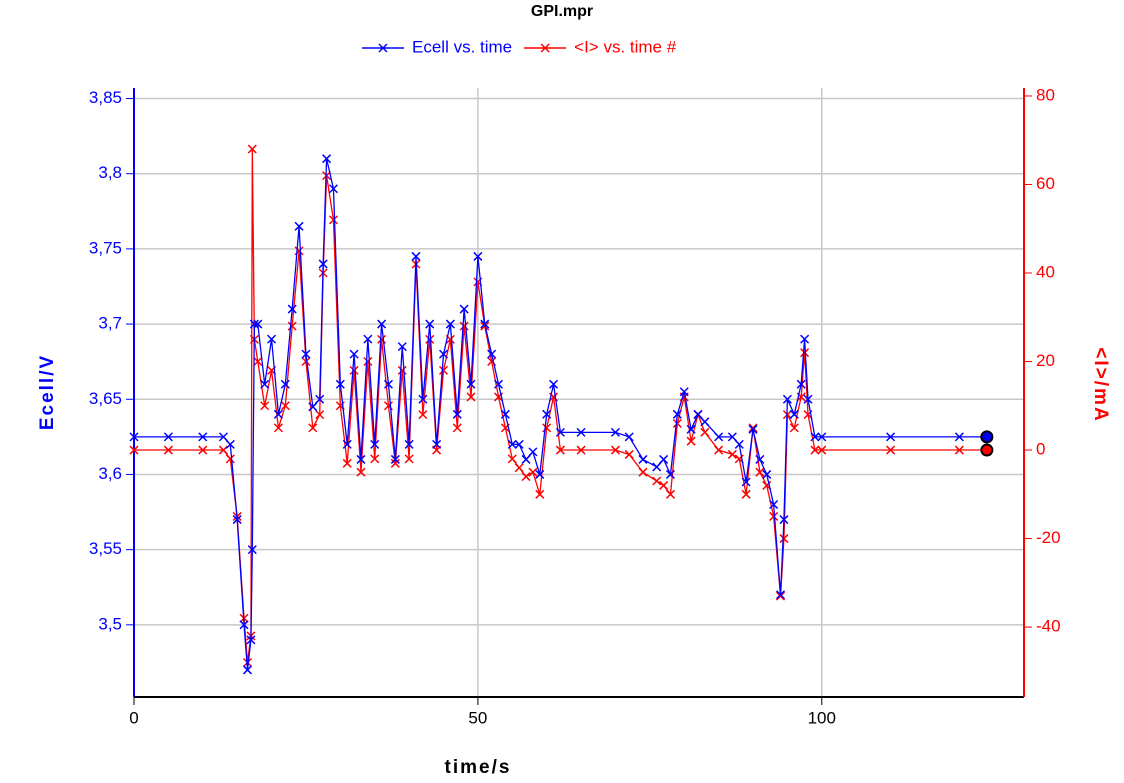 Image resolution: width=1124 pixels, height=783 pixels. Describe the element at coordinates (133, 717) in the screenshot. I see `x-tick-label: 0` at that location.